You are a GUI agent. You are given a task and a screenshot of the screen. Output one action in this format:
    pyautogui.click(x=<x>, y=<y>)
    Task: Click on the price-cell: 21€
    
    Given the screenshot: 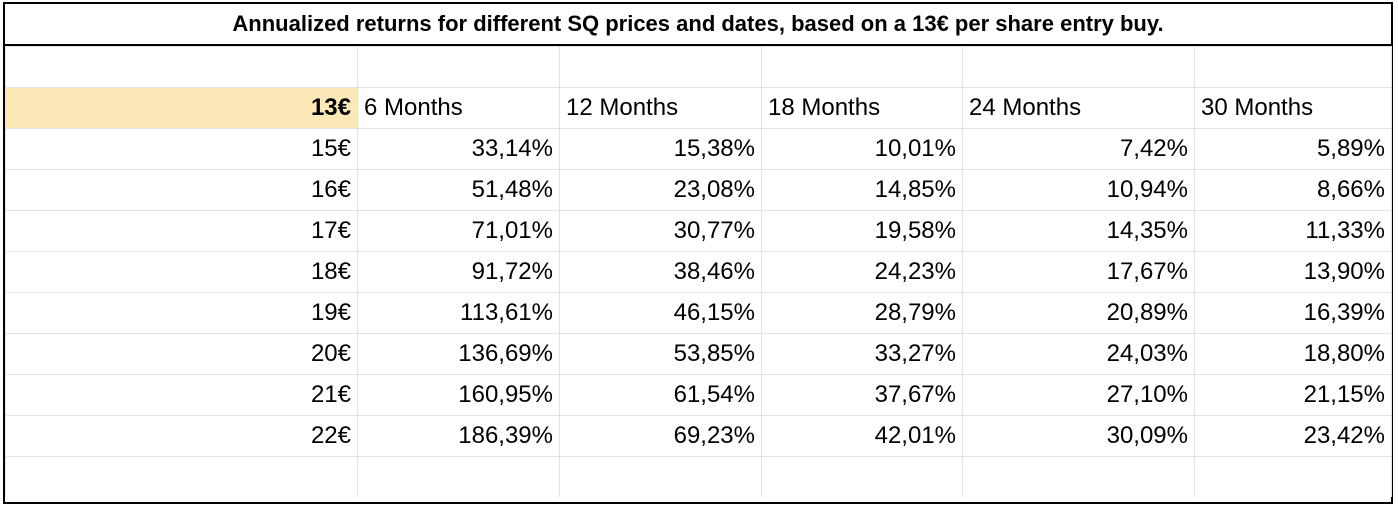 What is the action you would take?
    pyautogui.click(x=181, y=395)
    